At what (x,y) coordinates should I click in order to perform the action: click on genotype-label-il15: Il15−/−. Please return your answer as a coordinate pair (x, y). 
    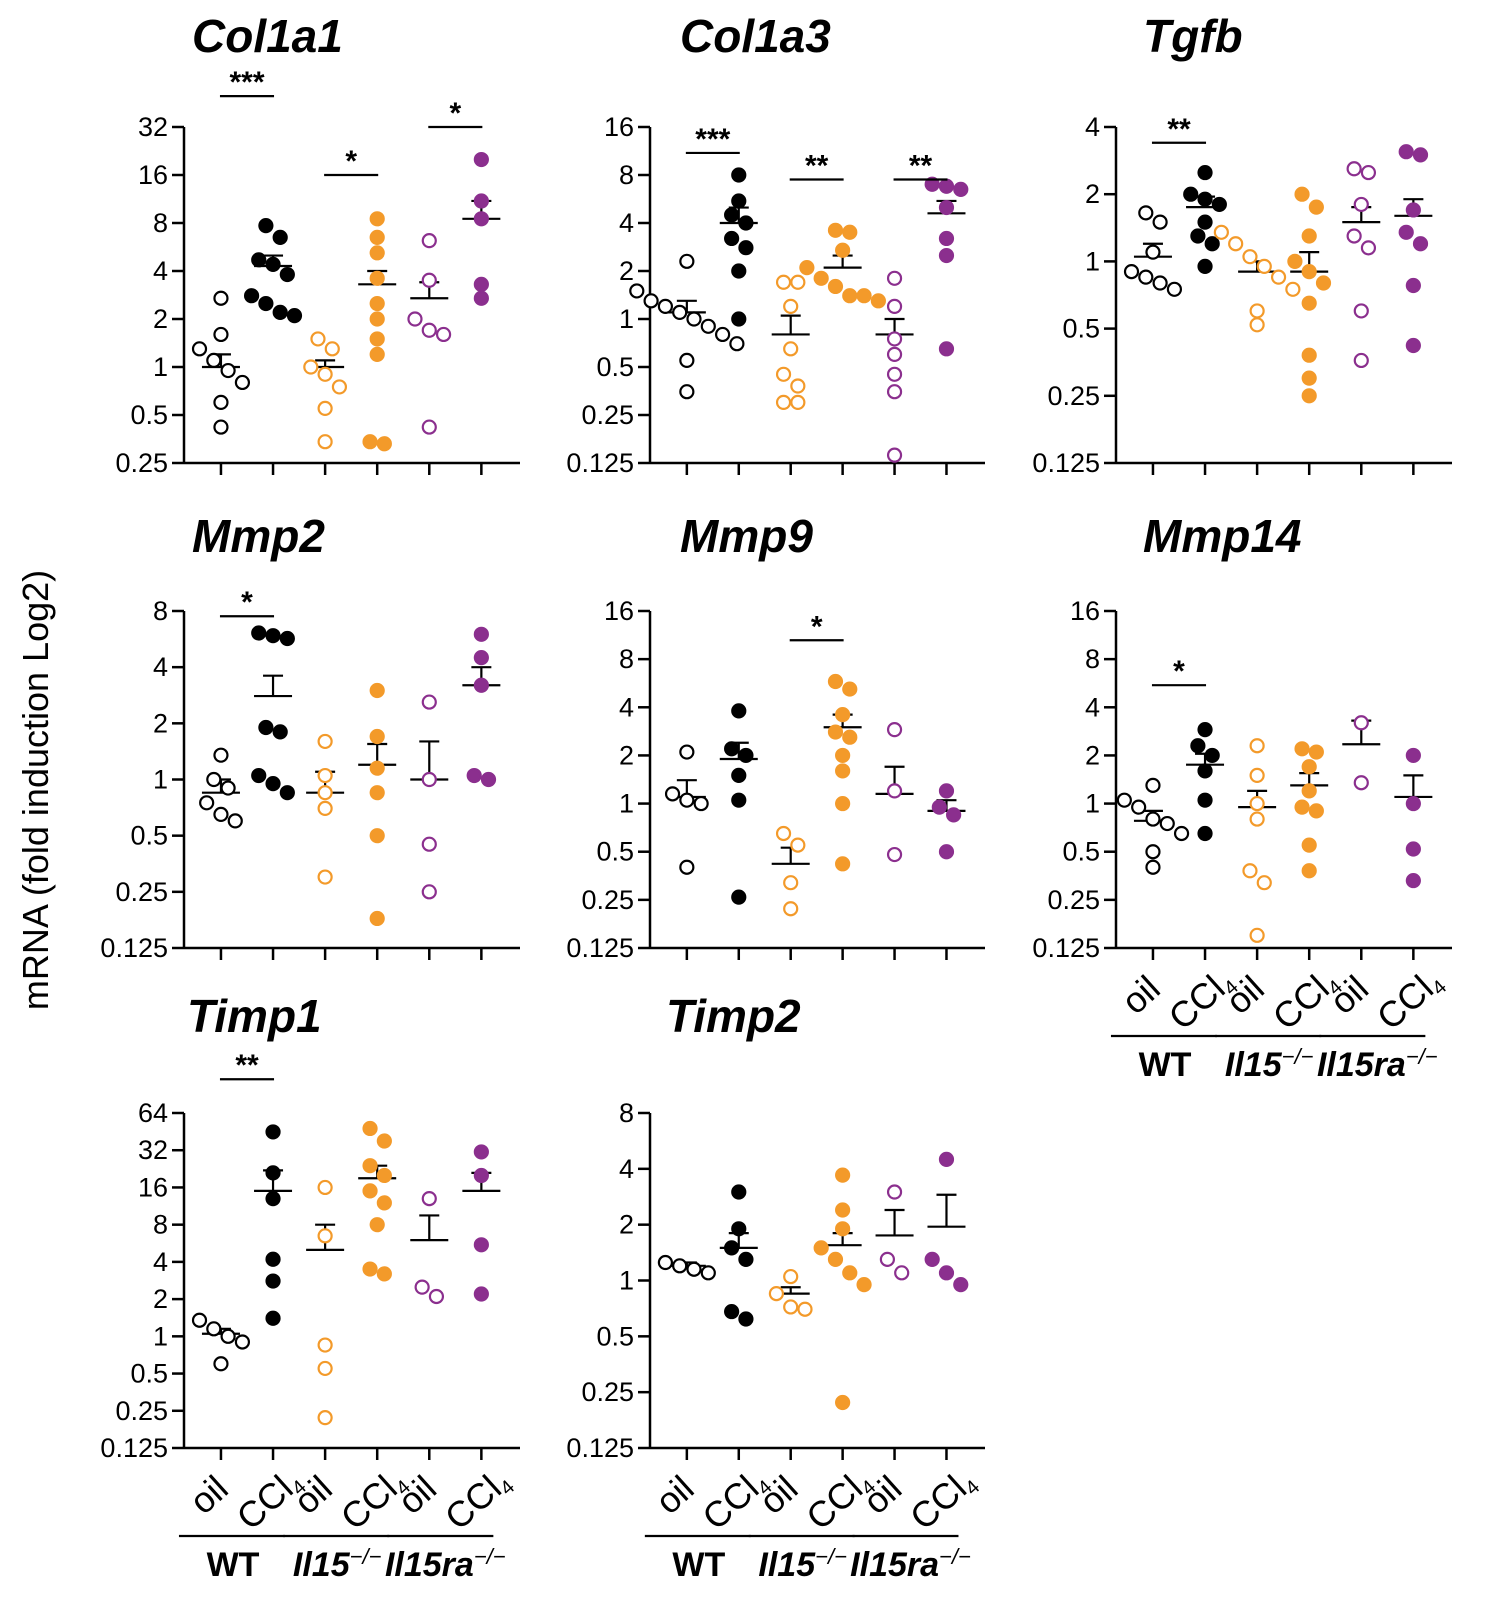
    Looking at the image, I should click on (337, 1564).